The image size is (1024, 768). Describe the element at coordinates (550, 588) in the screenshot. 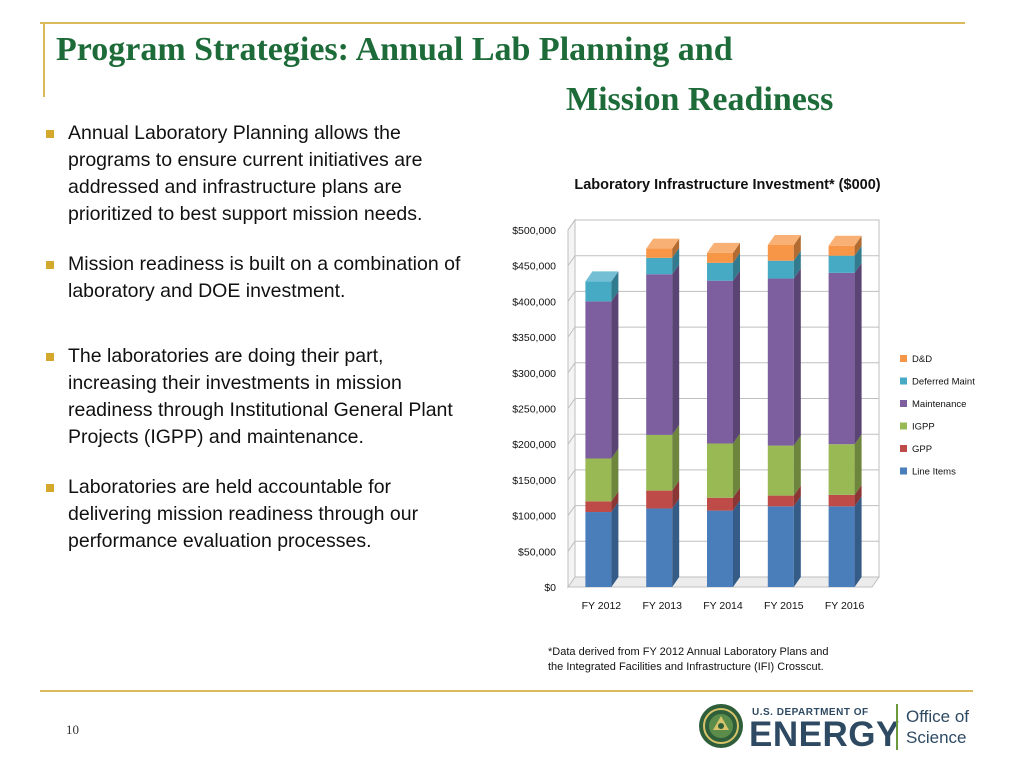

I see `y-tick-label: $0` at that location.